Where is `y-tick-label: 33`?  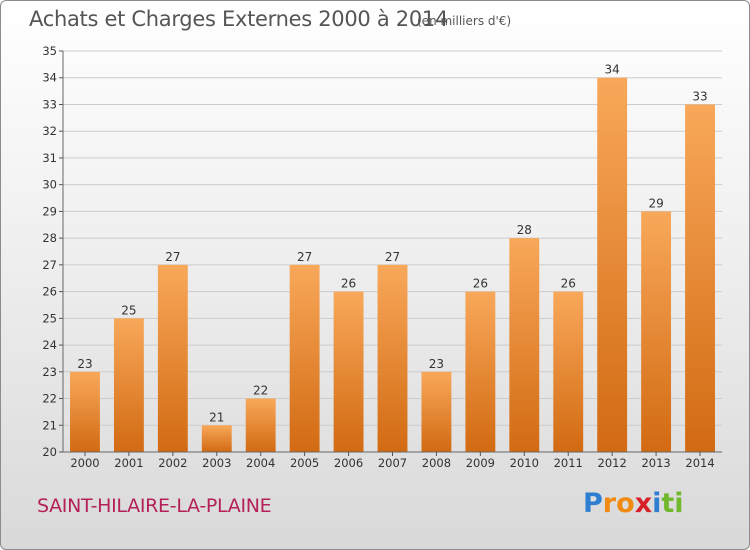
y-tick-label: 33 is located at coordinates (49, 104).